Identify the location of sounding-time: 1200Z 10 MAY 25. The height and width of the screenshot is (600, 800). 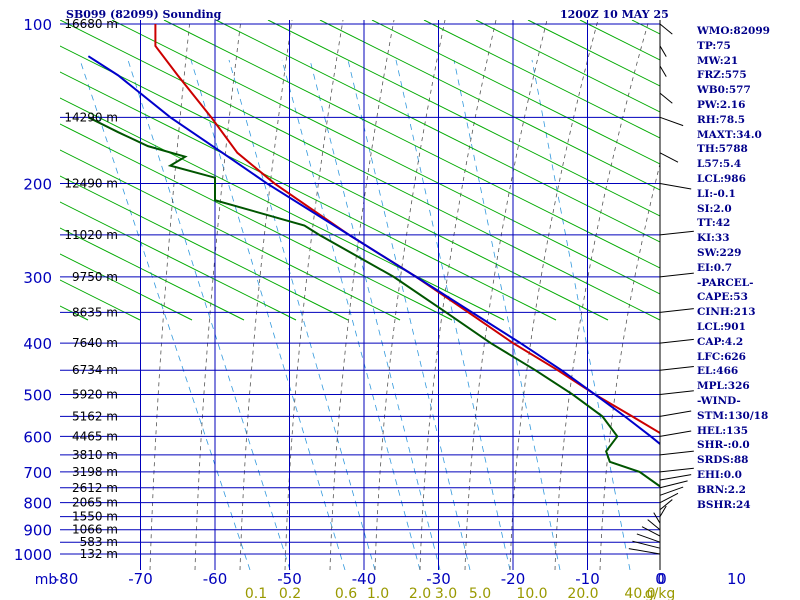
(614, 14).